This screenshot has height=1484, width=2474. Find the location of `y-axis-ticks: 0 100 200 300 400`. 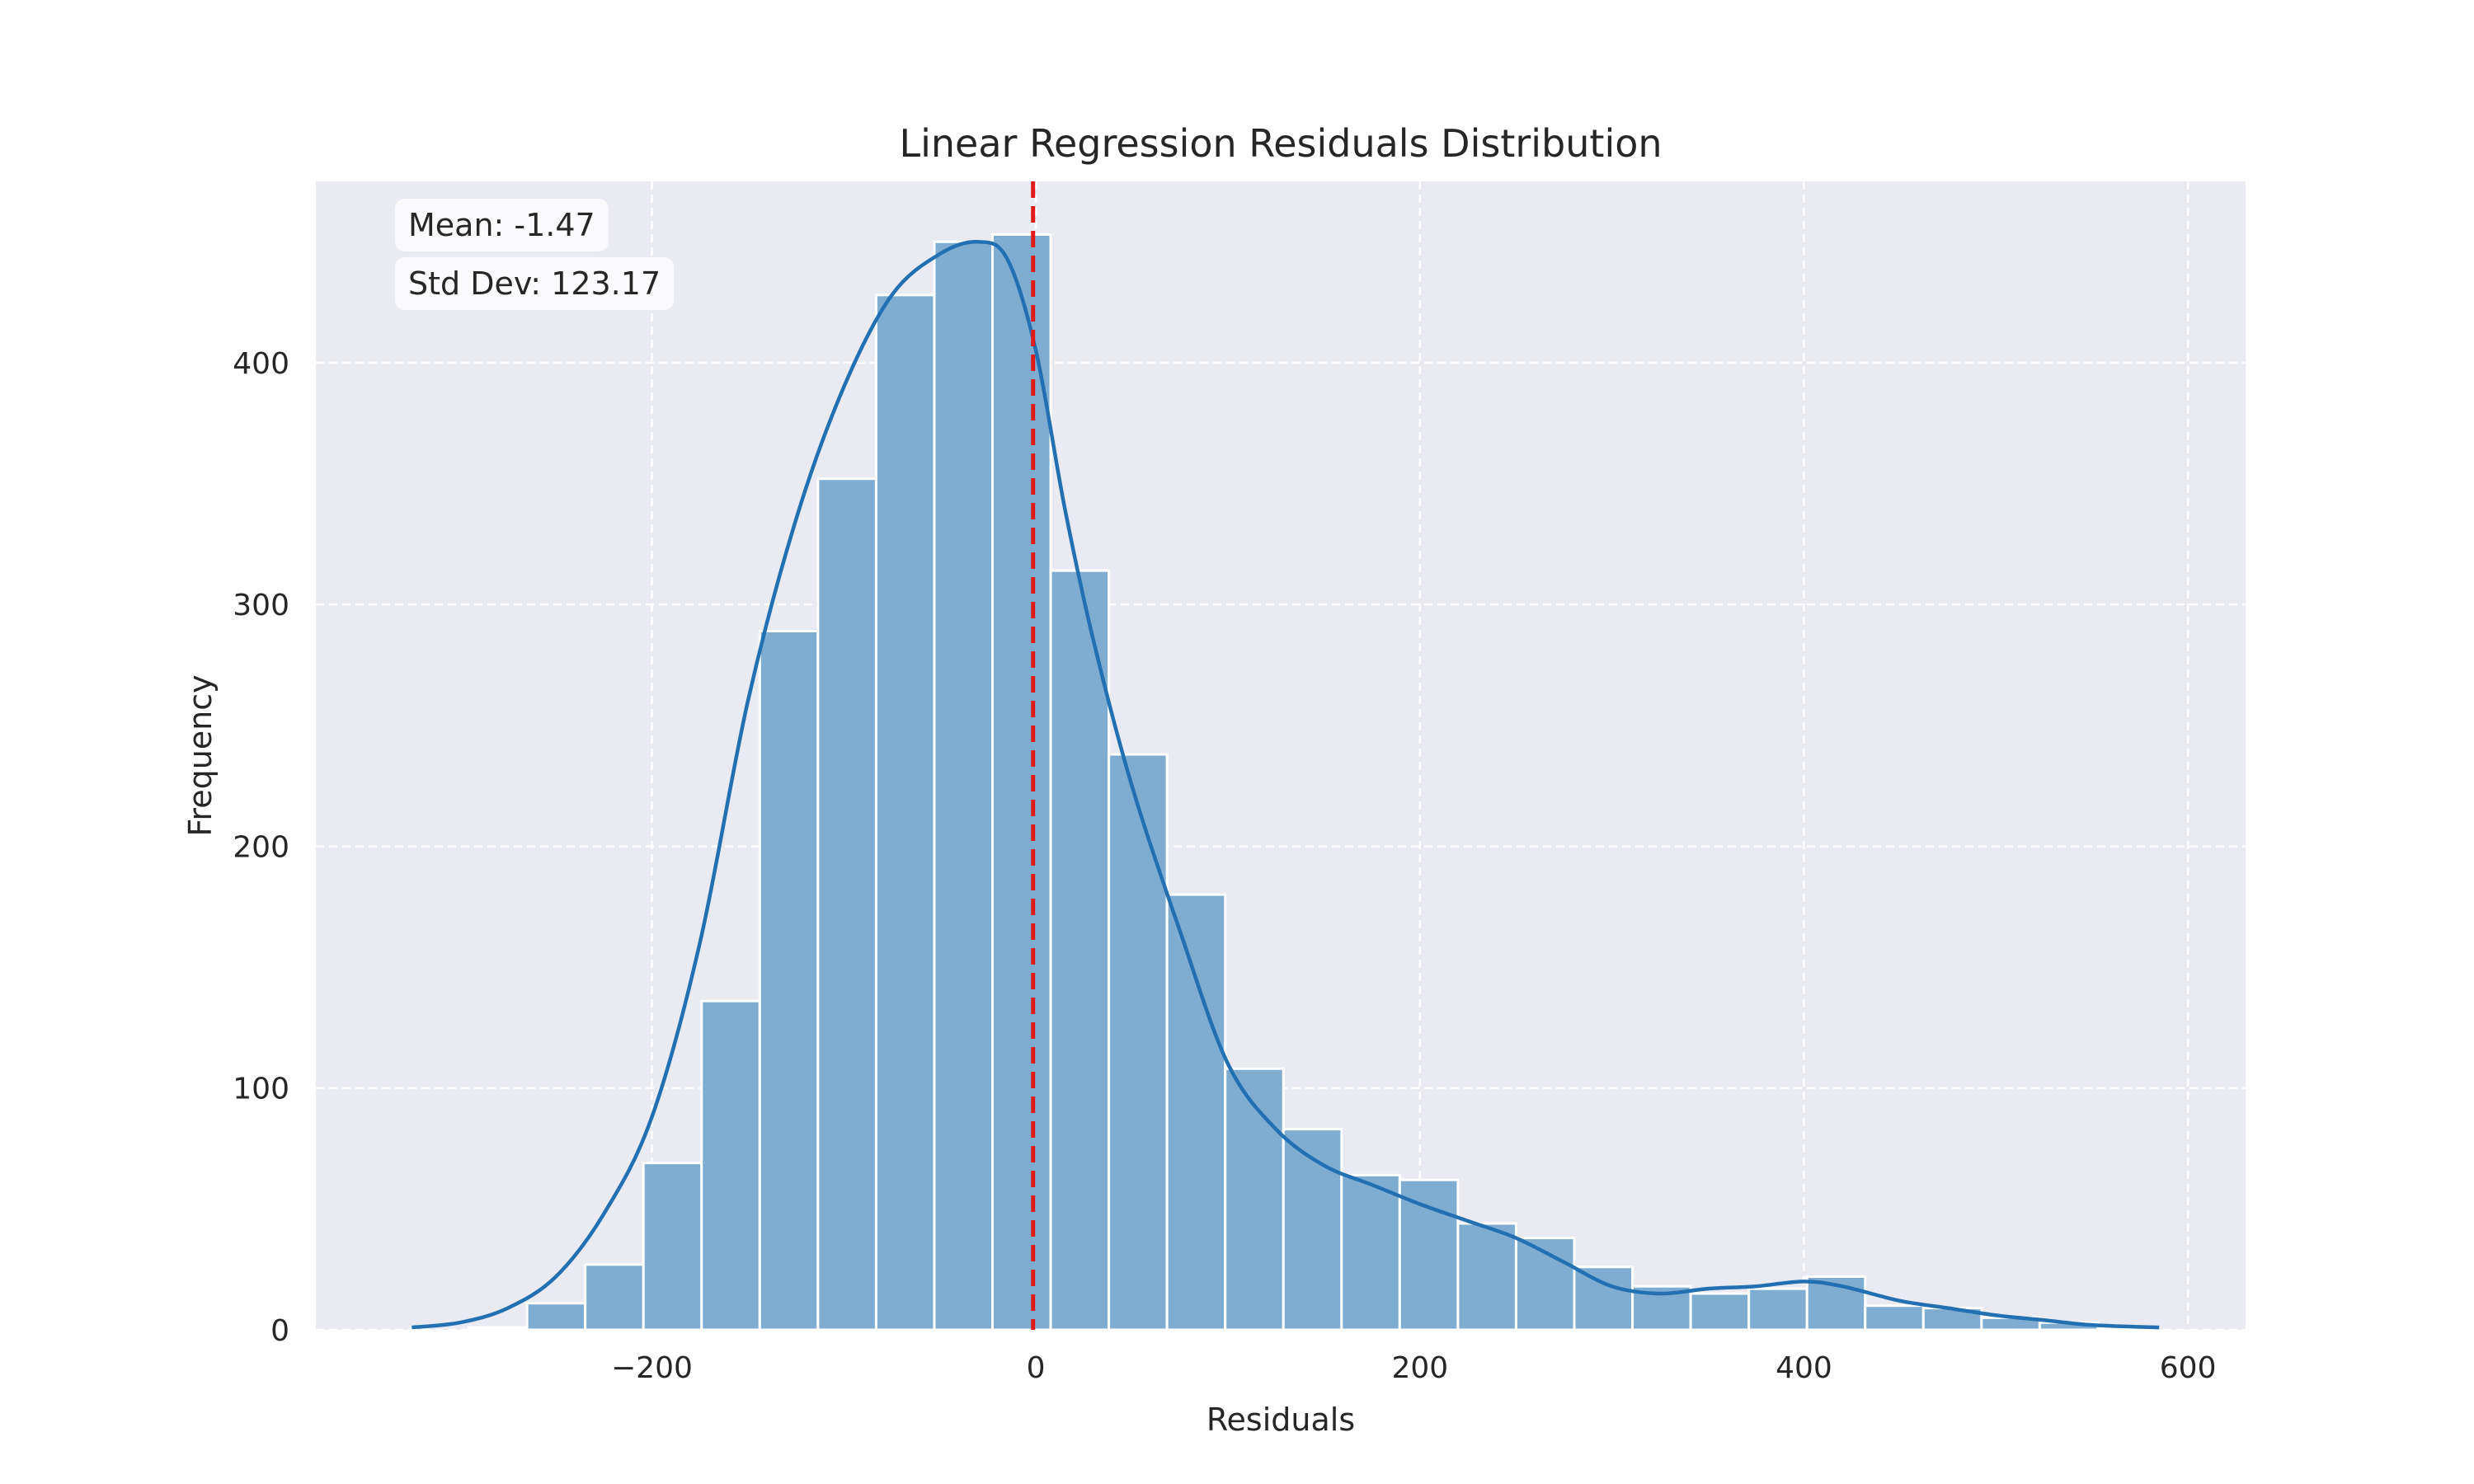

y-axis-ticks: 0 100 200 300 400 is located at coordinates (261, 847).